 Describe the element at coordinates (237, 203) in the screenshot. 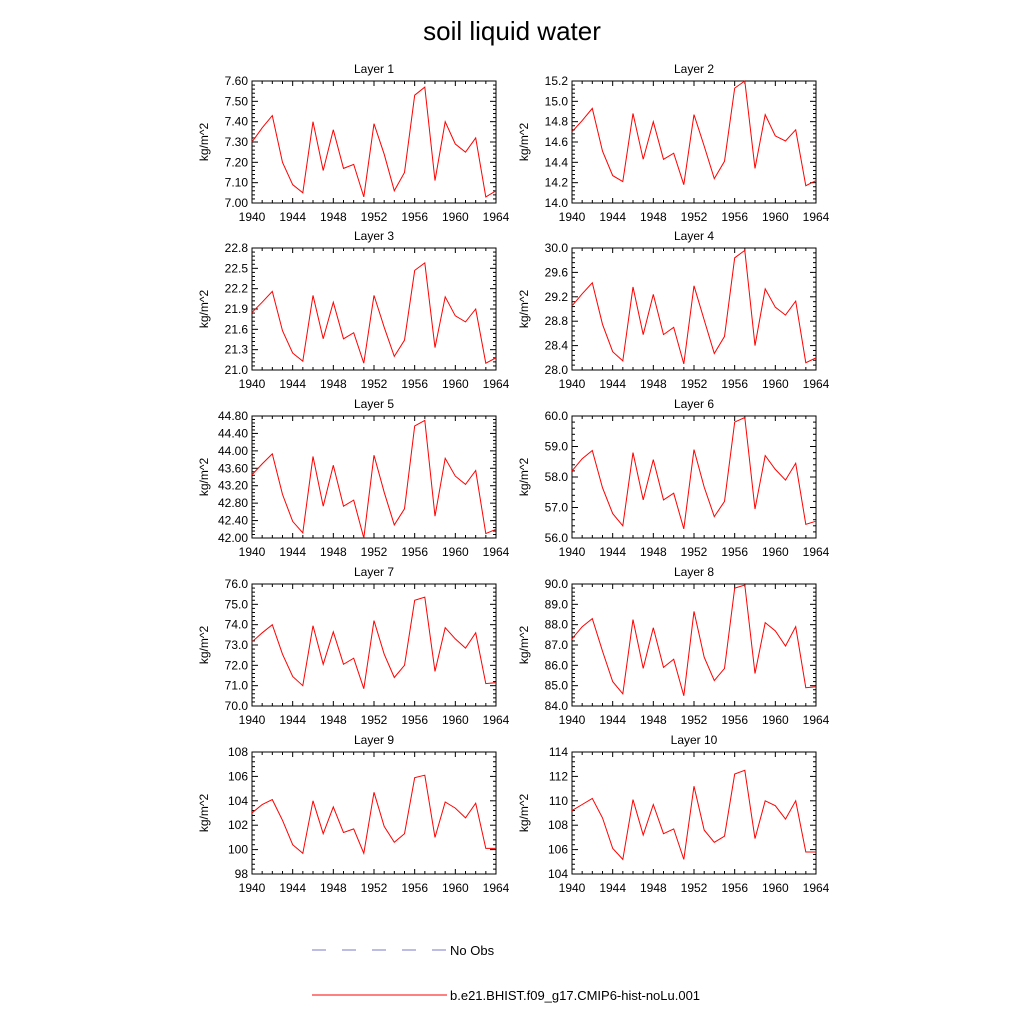

I see `y-tick-label: 7.00` at that location.